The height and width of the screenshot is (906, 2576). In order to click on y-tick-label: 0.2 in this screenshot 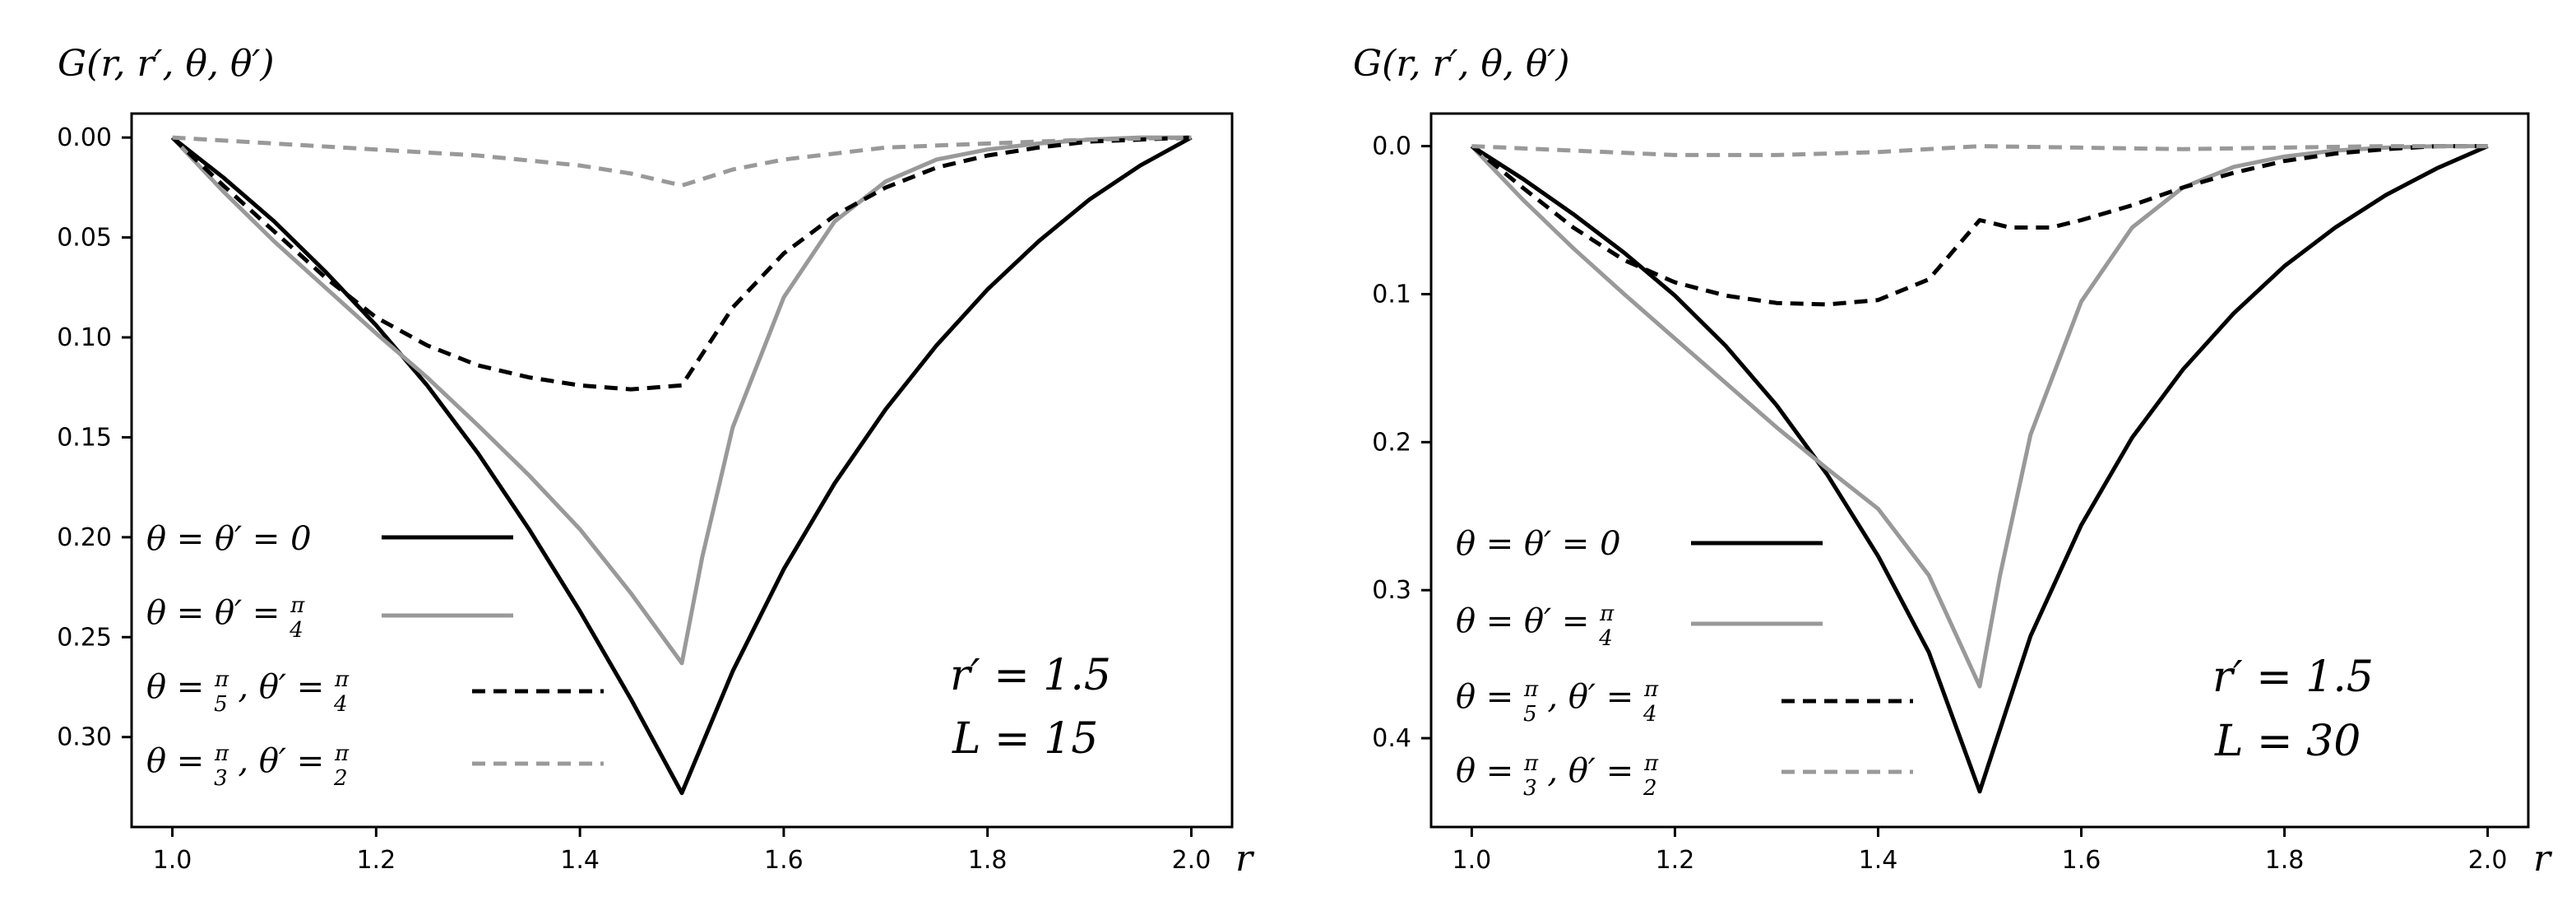, I will do `click(1391, 443)`.